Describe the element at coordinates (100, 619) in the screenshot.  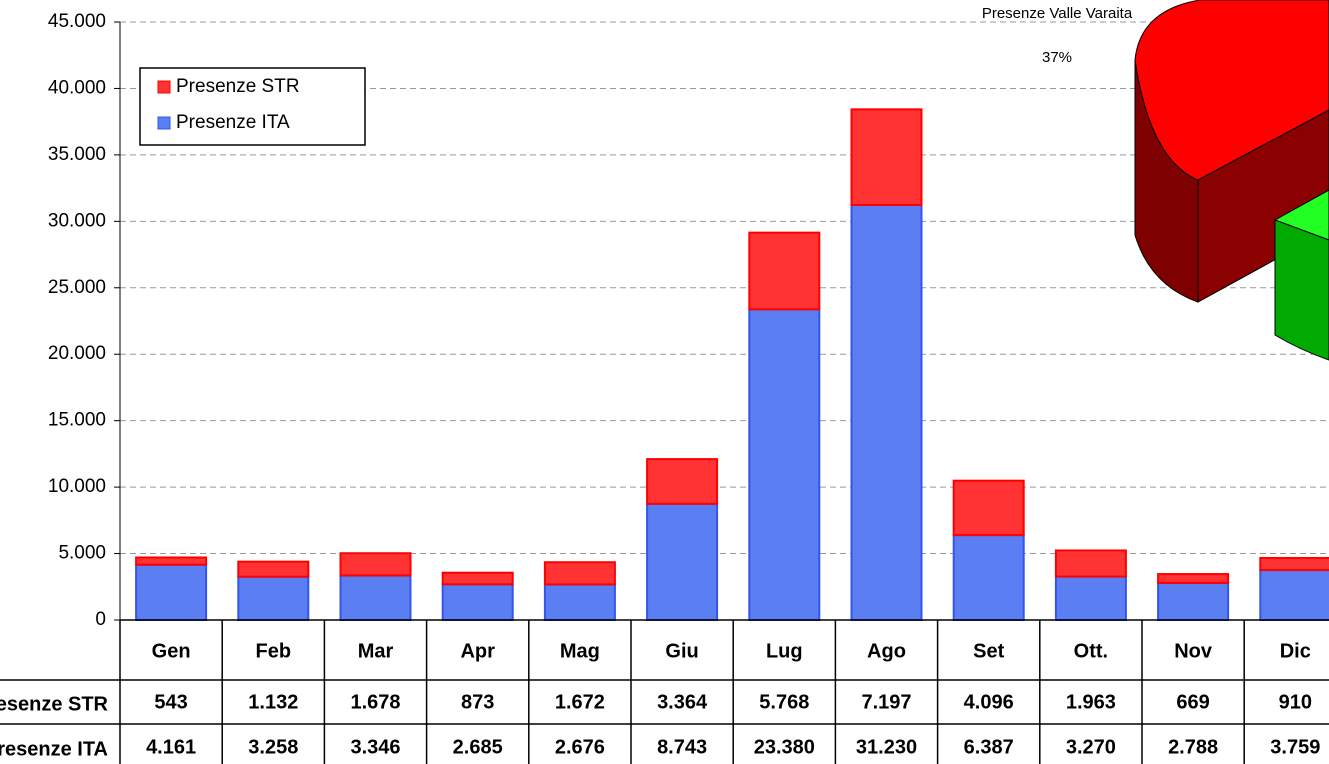
I see `y-tick-label: 0` at that location.